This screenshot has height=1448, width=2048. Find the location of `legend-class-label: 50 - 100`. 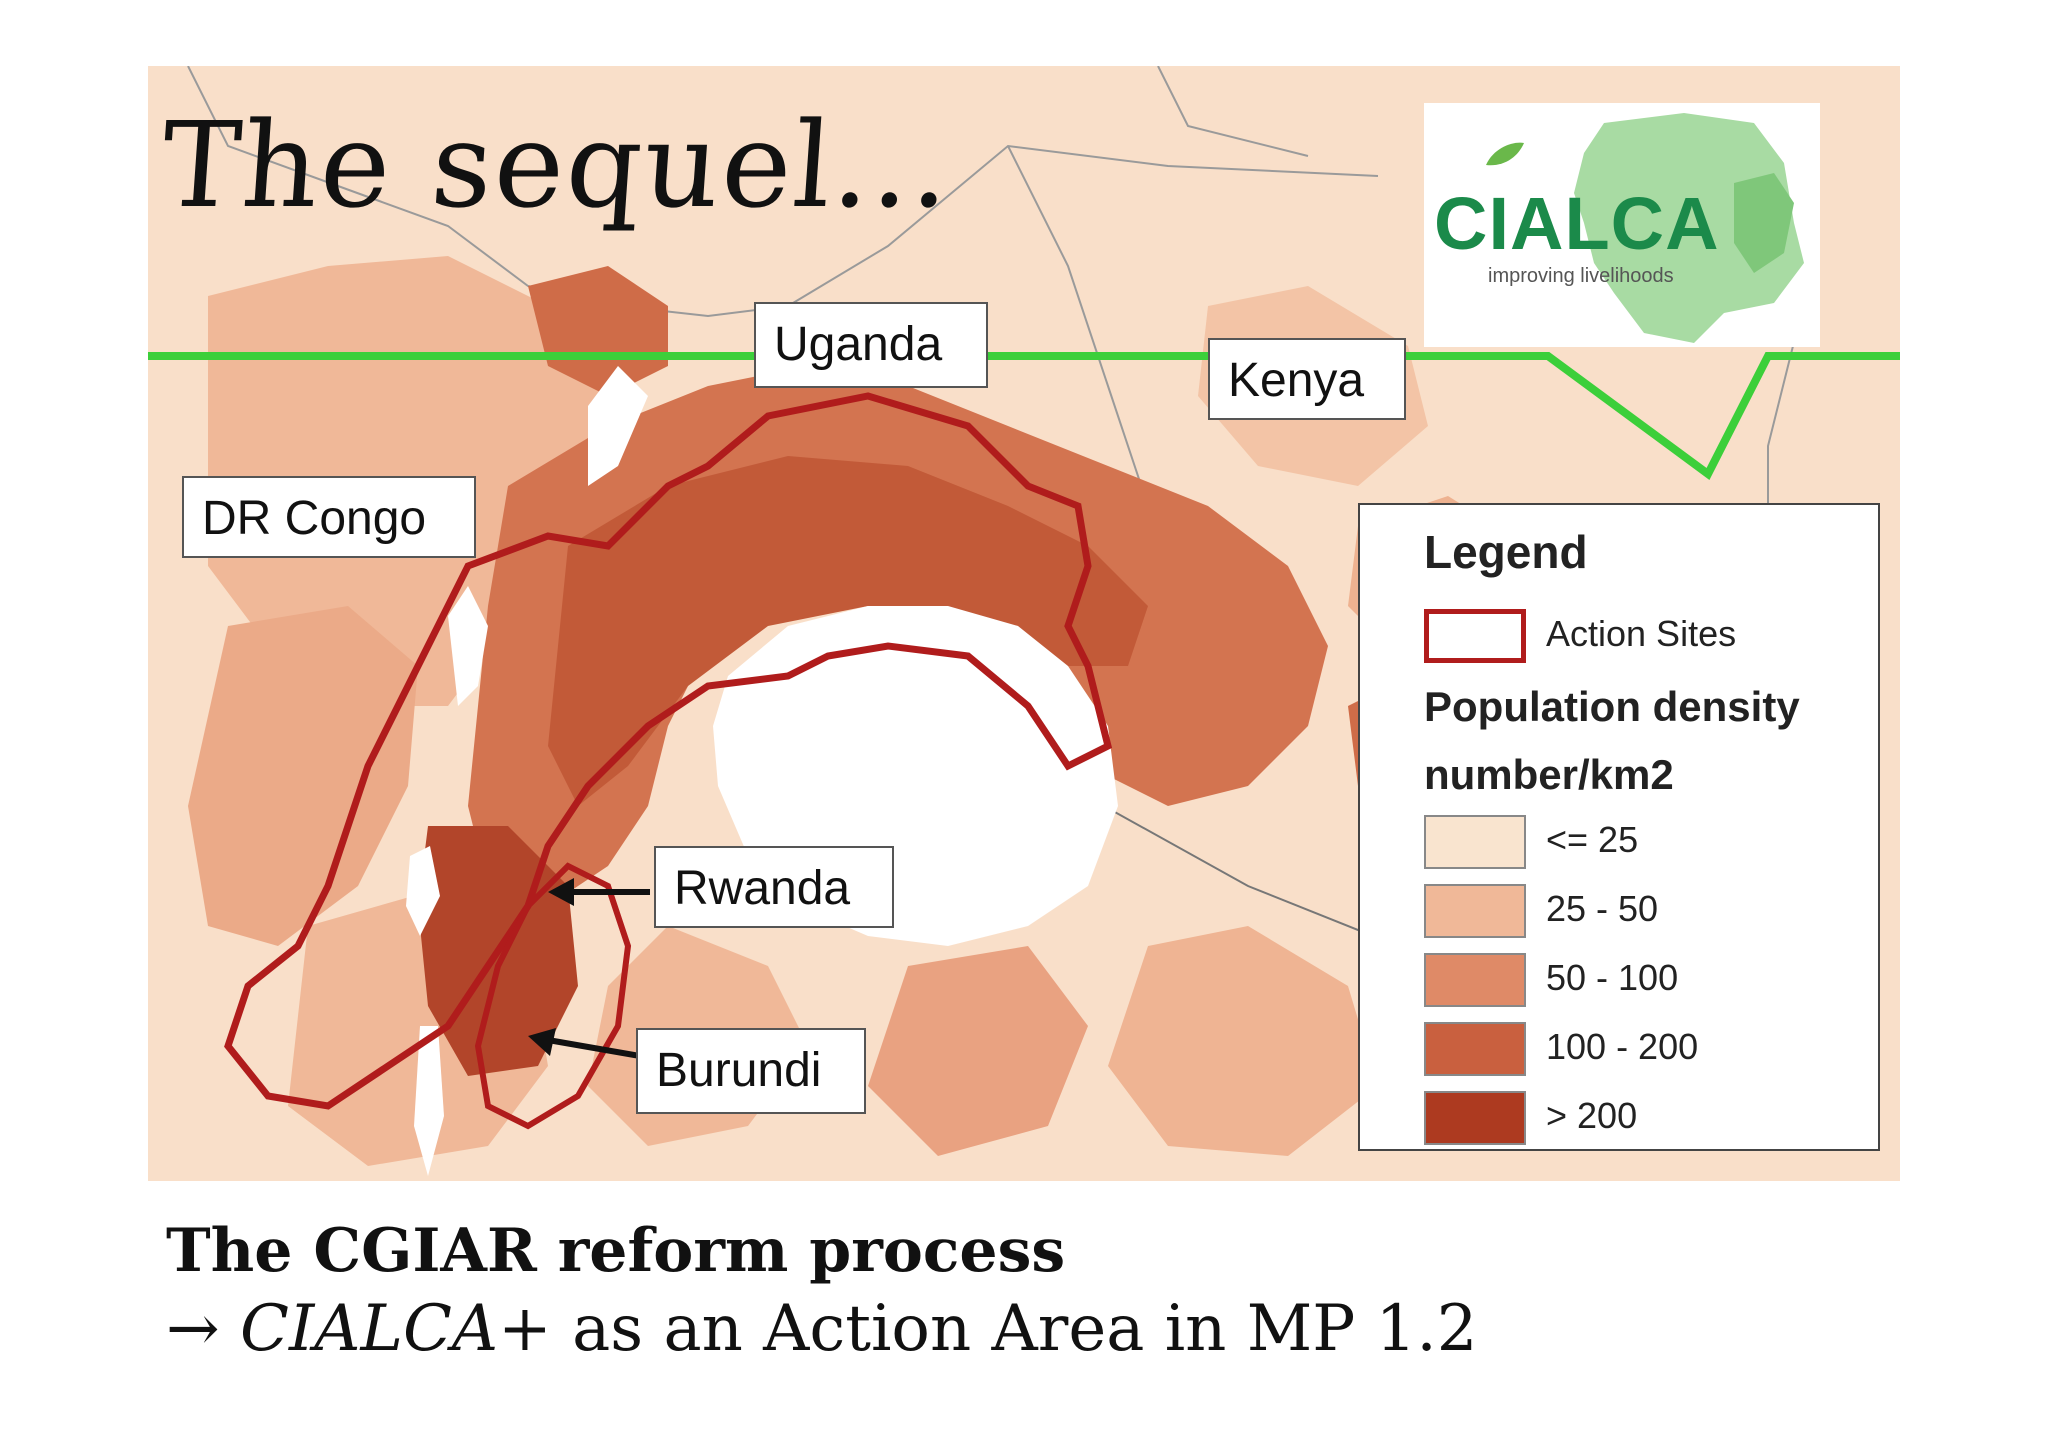

legend-class-label: 50 - 100 is located at coordinates (1612, 977).